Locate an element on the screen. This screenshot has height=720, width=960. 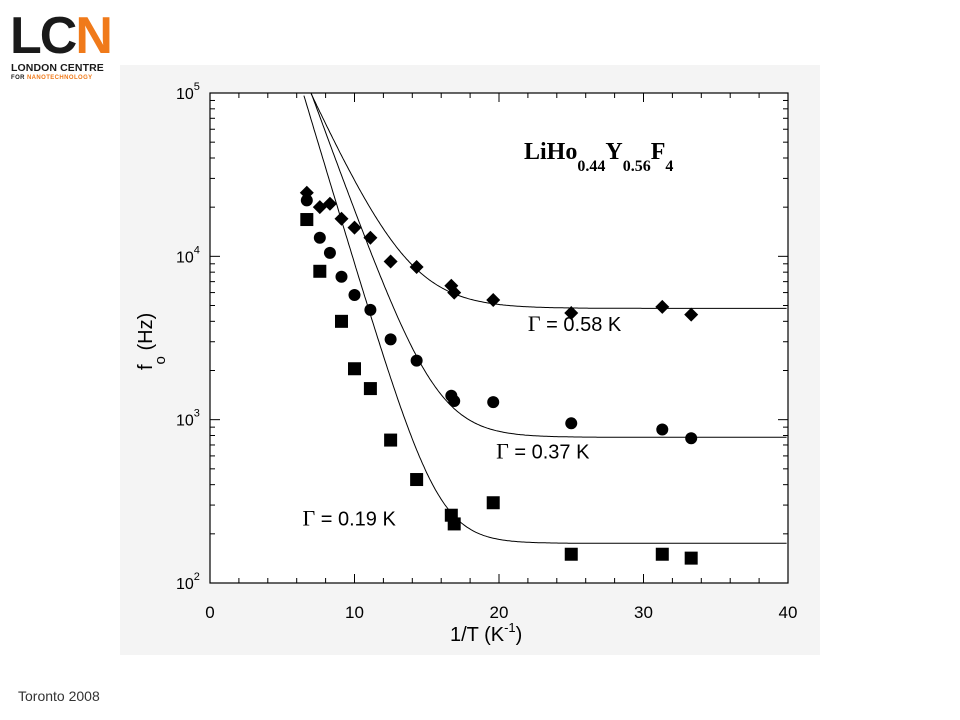
lcn-logo: LCN LONDON CENTRE FOR NANOTECHNOLOGY is located at coordinates (72, 46).